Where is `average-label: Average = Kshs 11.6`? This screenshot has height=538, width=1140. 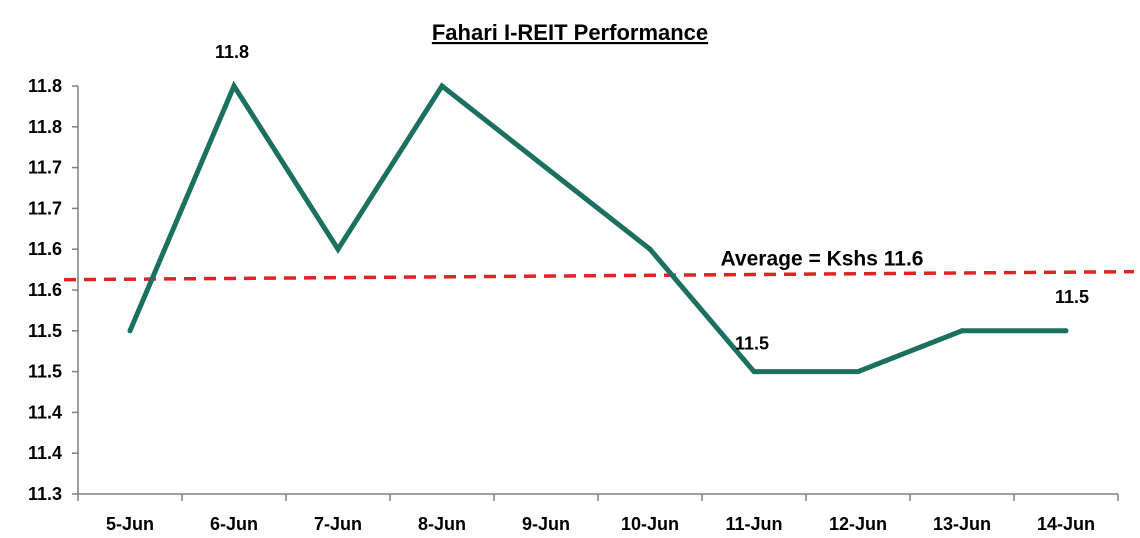 average-label: Average = Kshs 11.6 is located at coordinates (822, 259).